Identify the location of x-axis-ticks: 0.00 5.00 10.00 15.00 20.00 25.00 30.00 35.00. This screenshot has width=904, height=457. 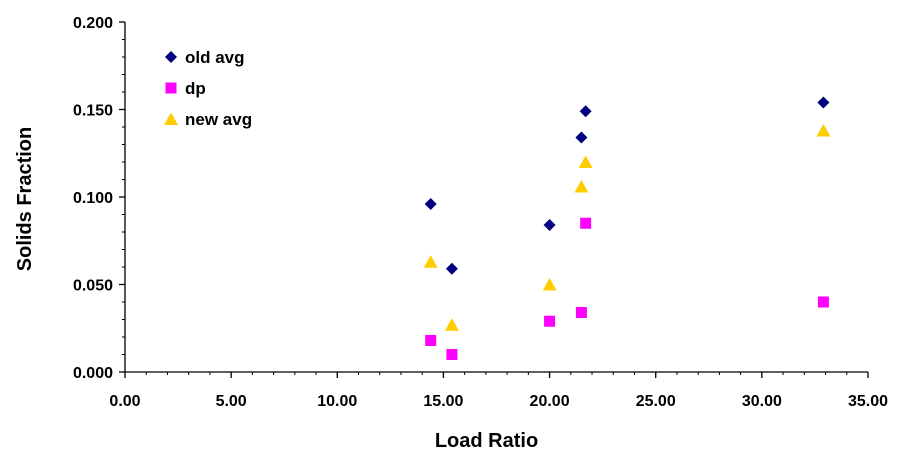
(498, 391).